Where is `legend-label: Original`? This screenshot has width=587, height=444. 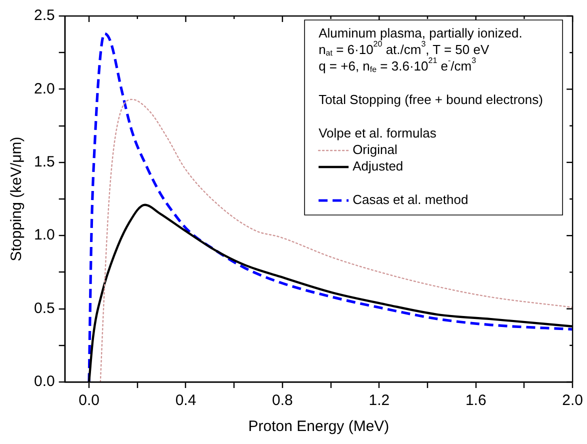
legend-label: Original is located at coordinates (375, 150).